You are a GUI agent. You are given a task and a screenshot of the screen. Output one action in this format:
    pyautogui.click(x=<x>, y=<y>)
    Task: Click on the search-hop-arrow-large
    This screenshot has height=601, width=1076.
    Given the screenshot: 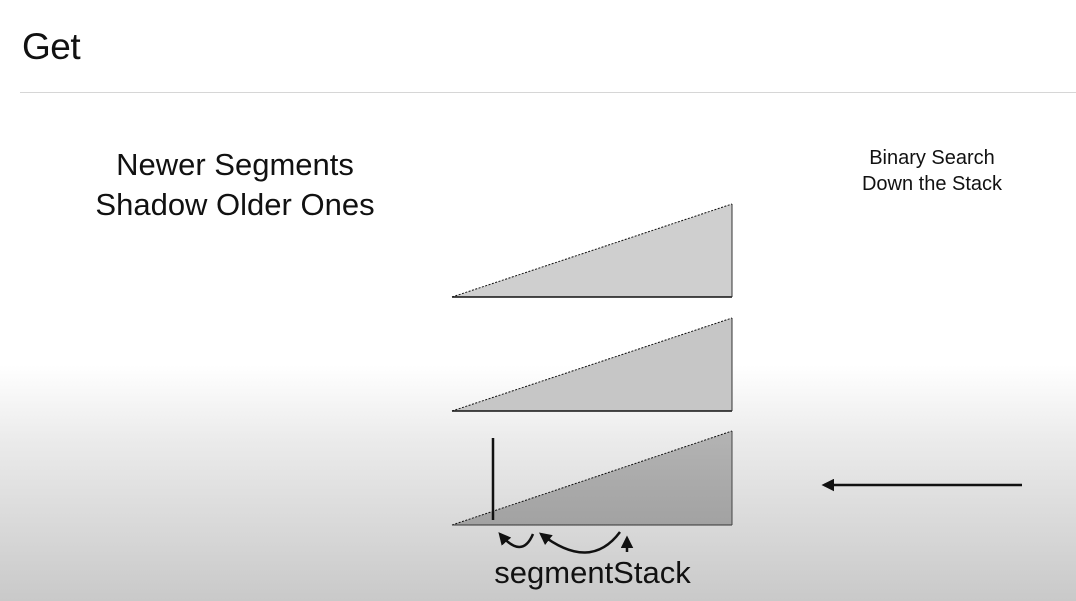 What is the action you would take?
    pyautogui.click(x=580, y=542)
    